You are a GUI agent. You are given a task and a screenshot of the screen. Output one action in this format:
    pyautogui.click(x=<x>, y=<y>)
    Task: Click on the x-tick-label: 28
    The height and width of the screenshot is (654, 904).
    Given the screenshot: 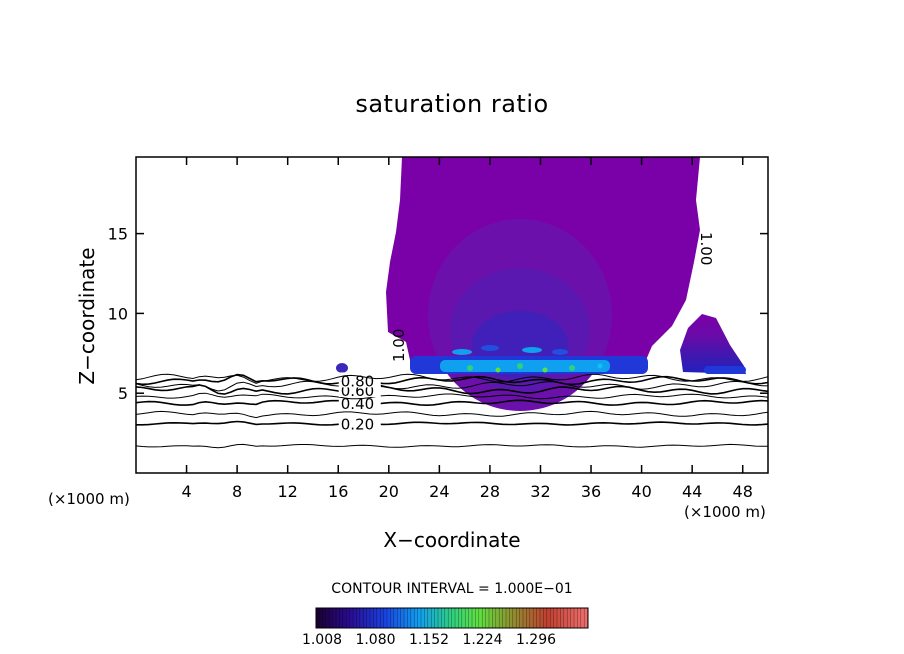 What is the action you would take?
    pyautogui.click(x=490, y=491)
    